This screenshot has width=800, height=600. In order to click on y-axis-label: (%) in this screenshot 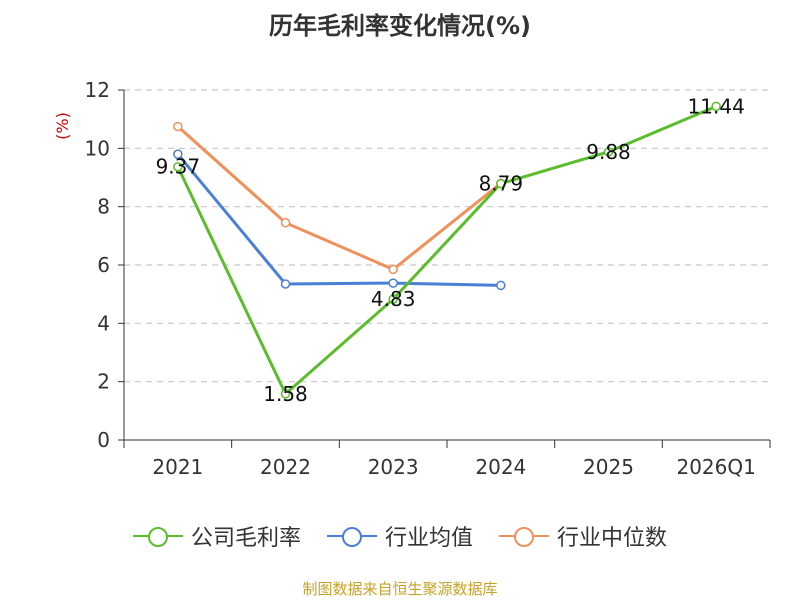, I will do `click(62, 126)`.